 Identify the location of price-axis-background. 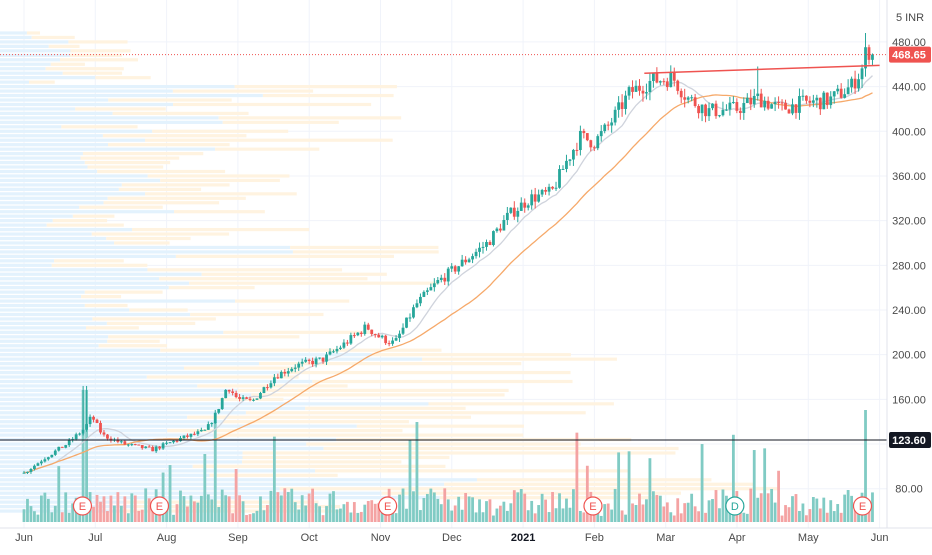
(909, 275).